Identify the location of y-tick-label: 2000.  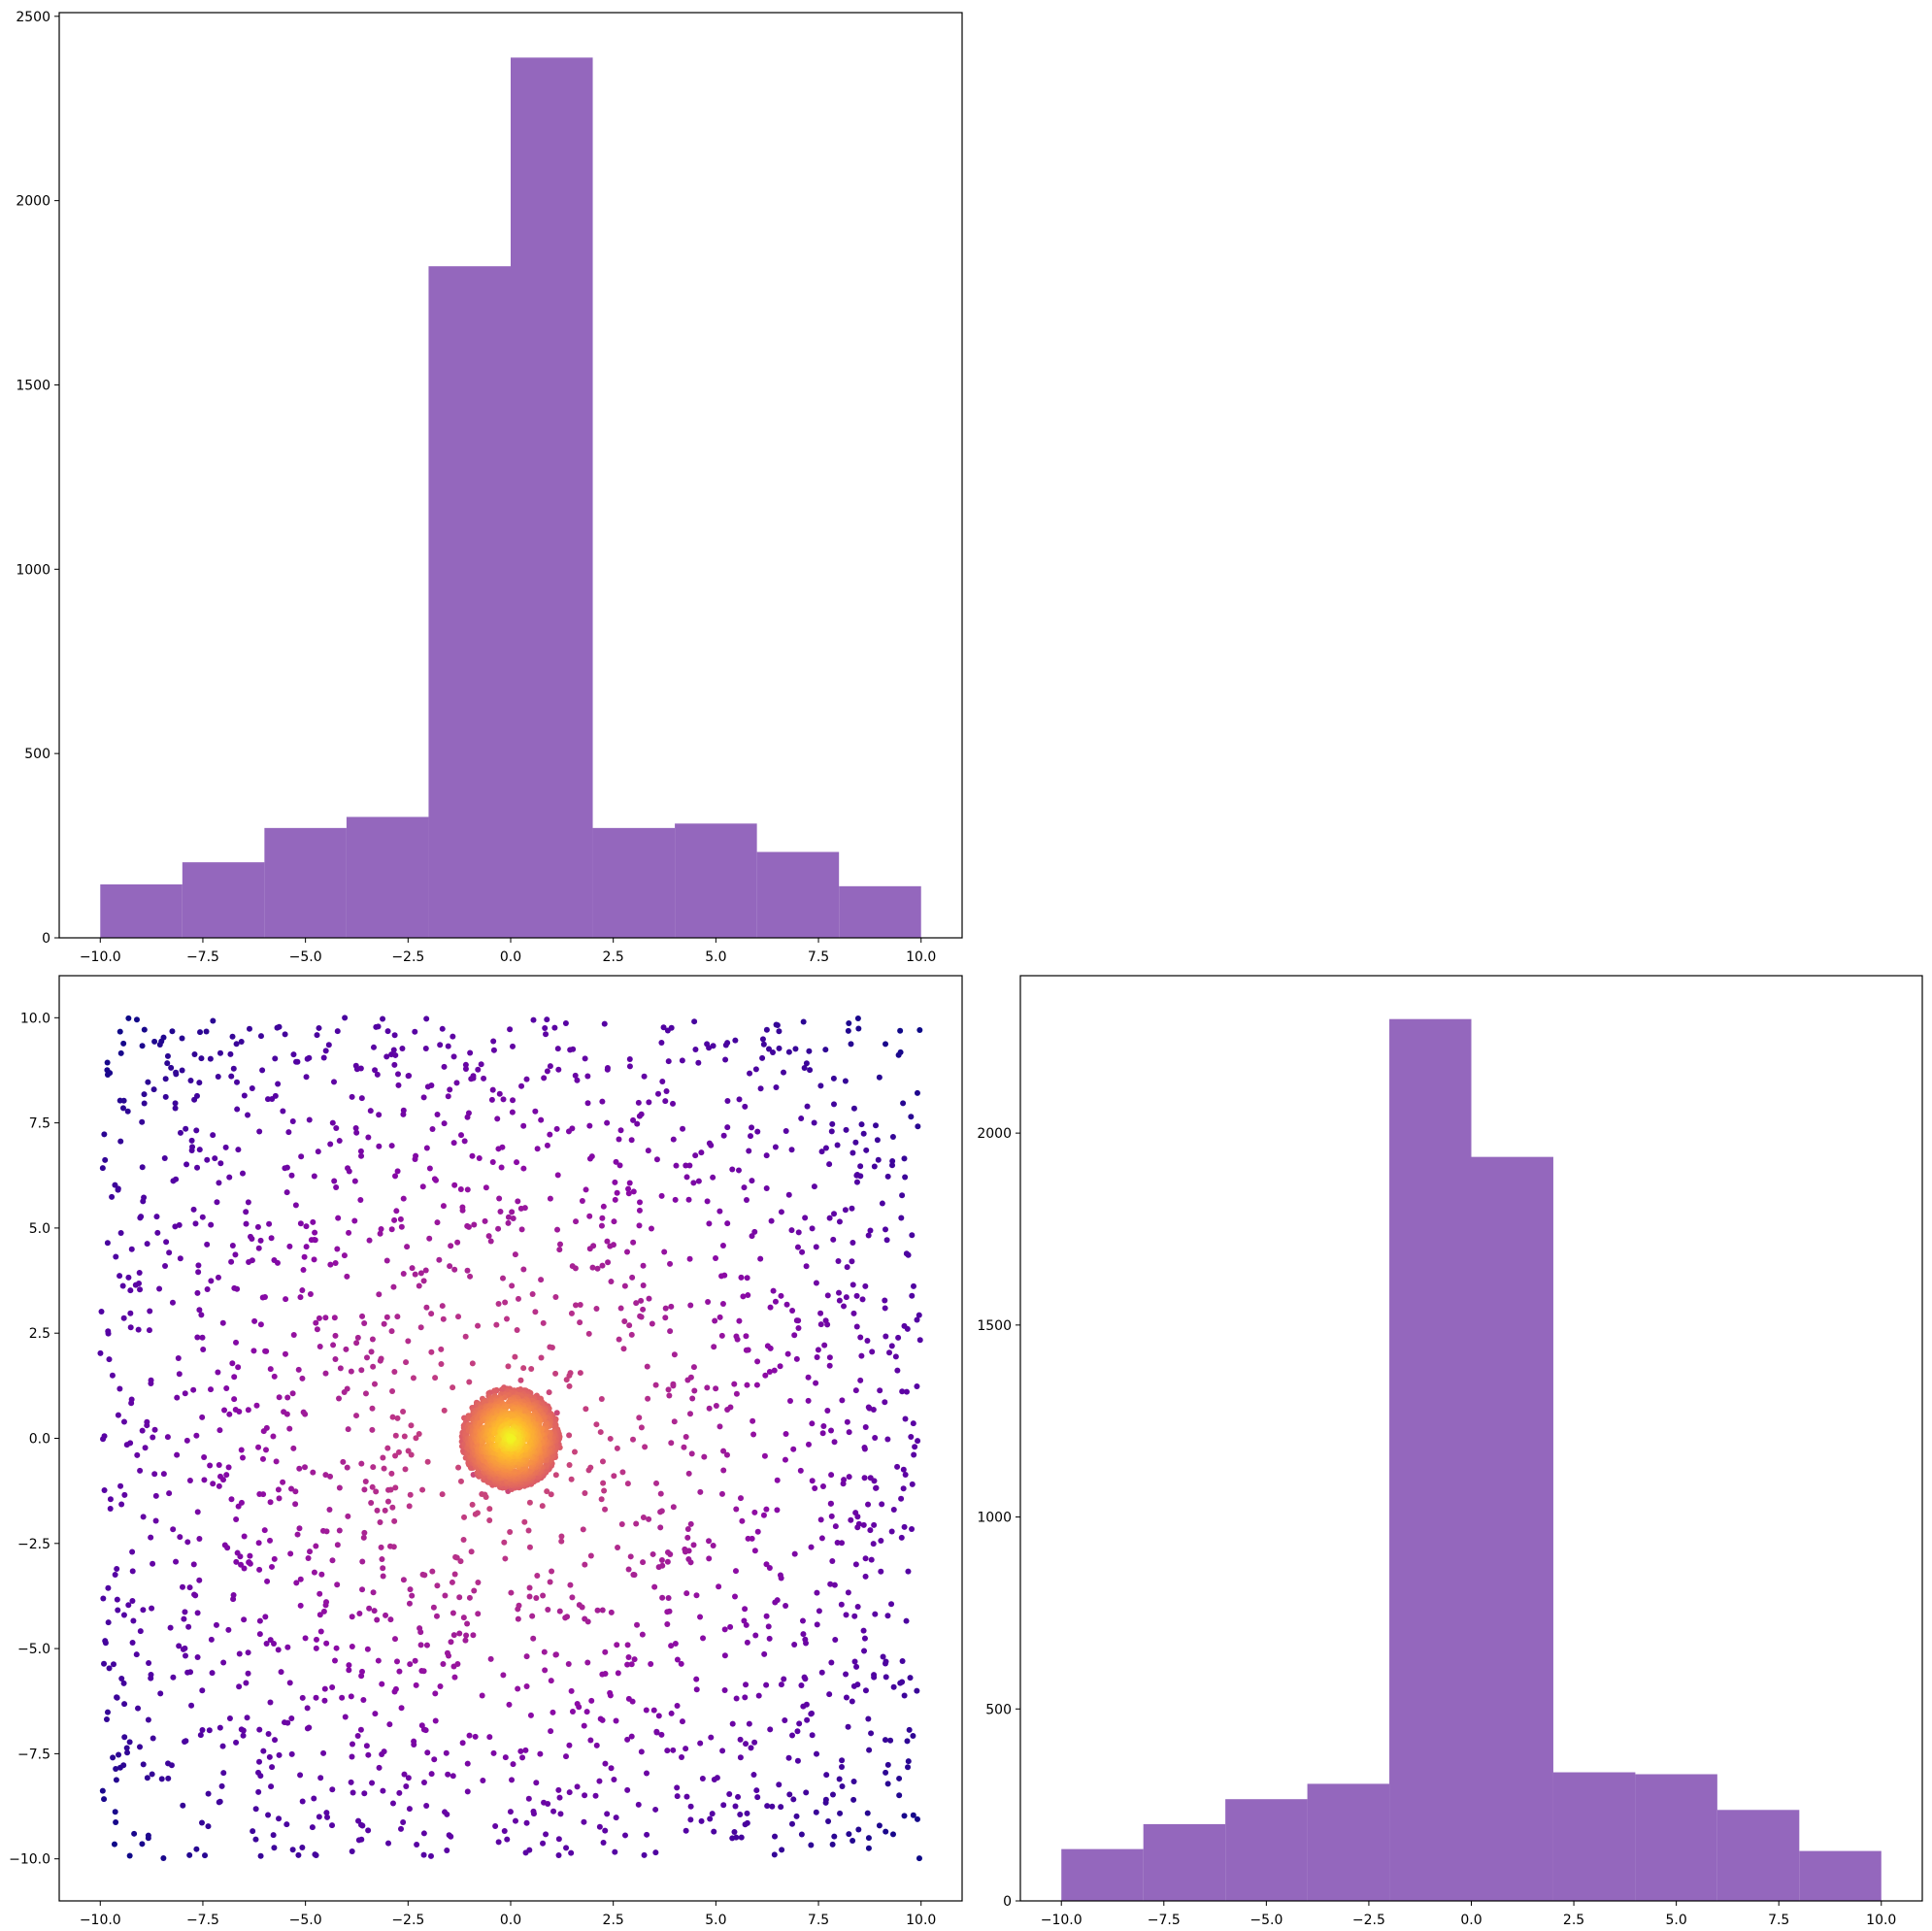
(994, 1134).